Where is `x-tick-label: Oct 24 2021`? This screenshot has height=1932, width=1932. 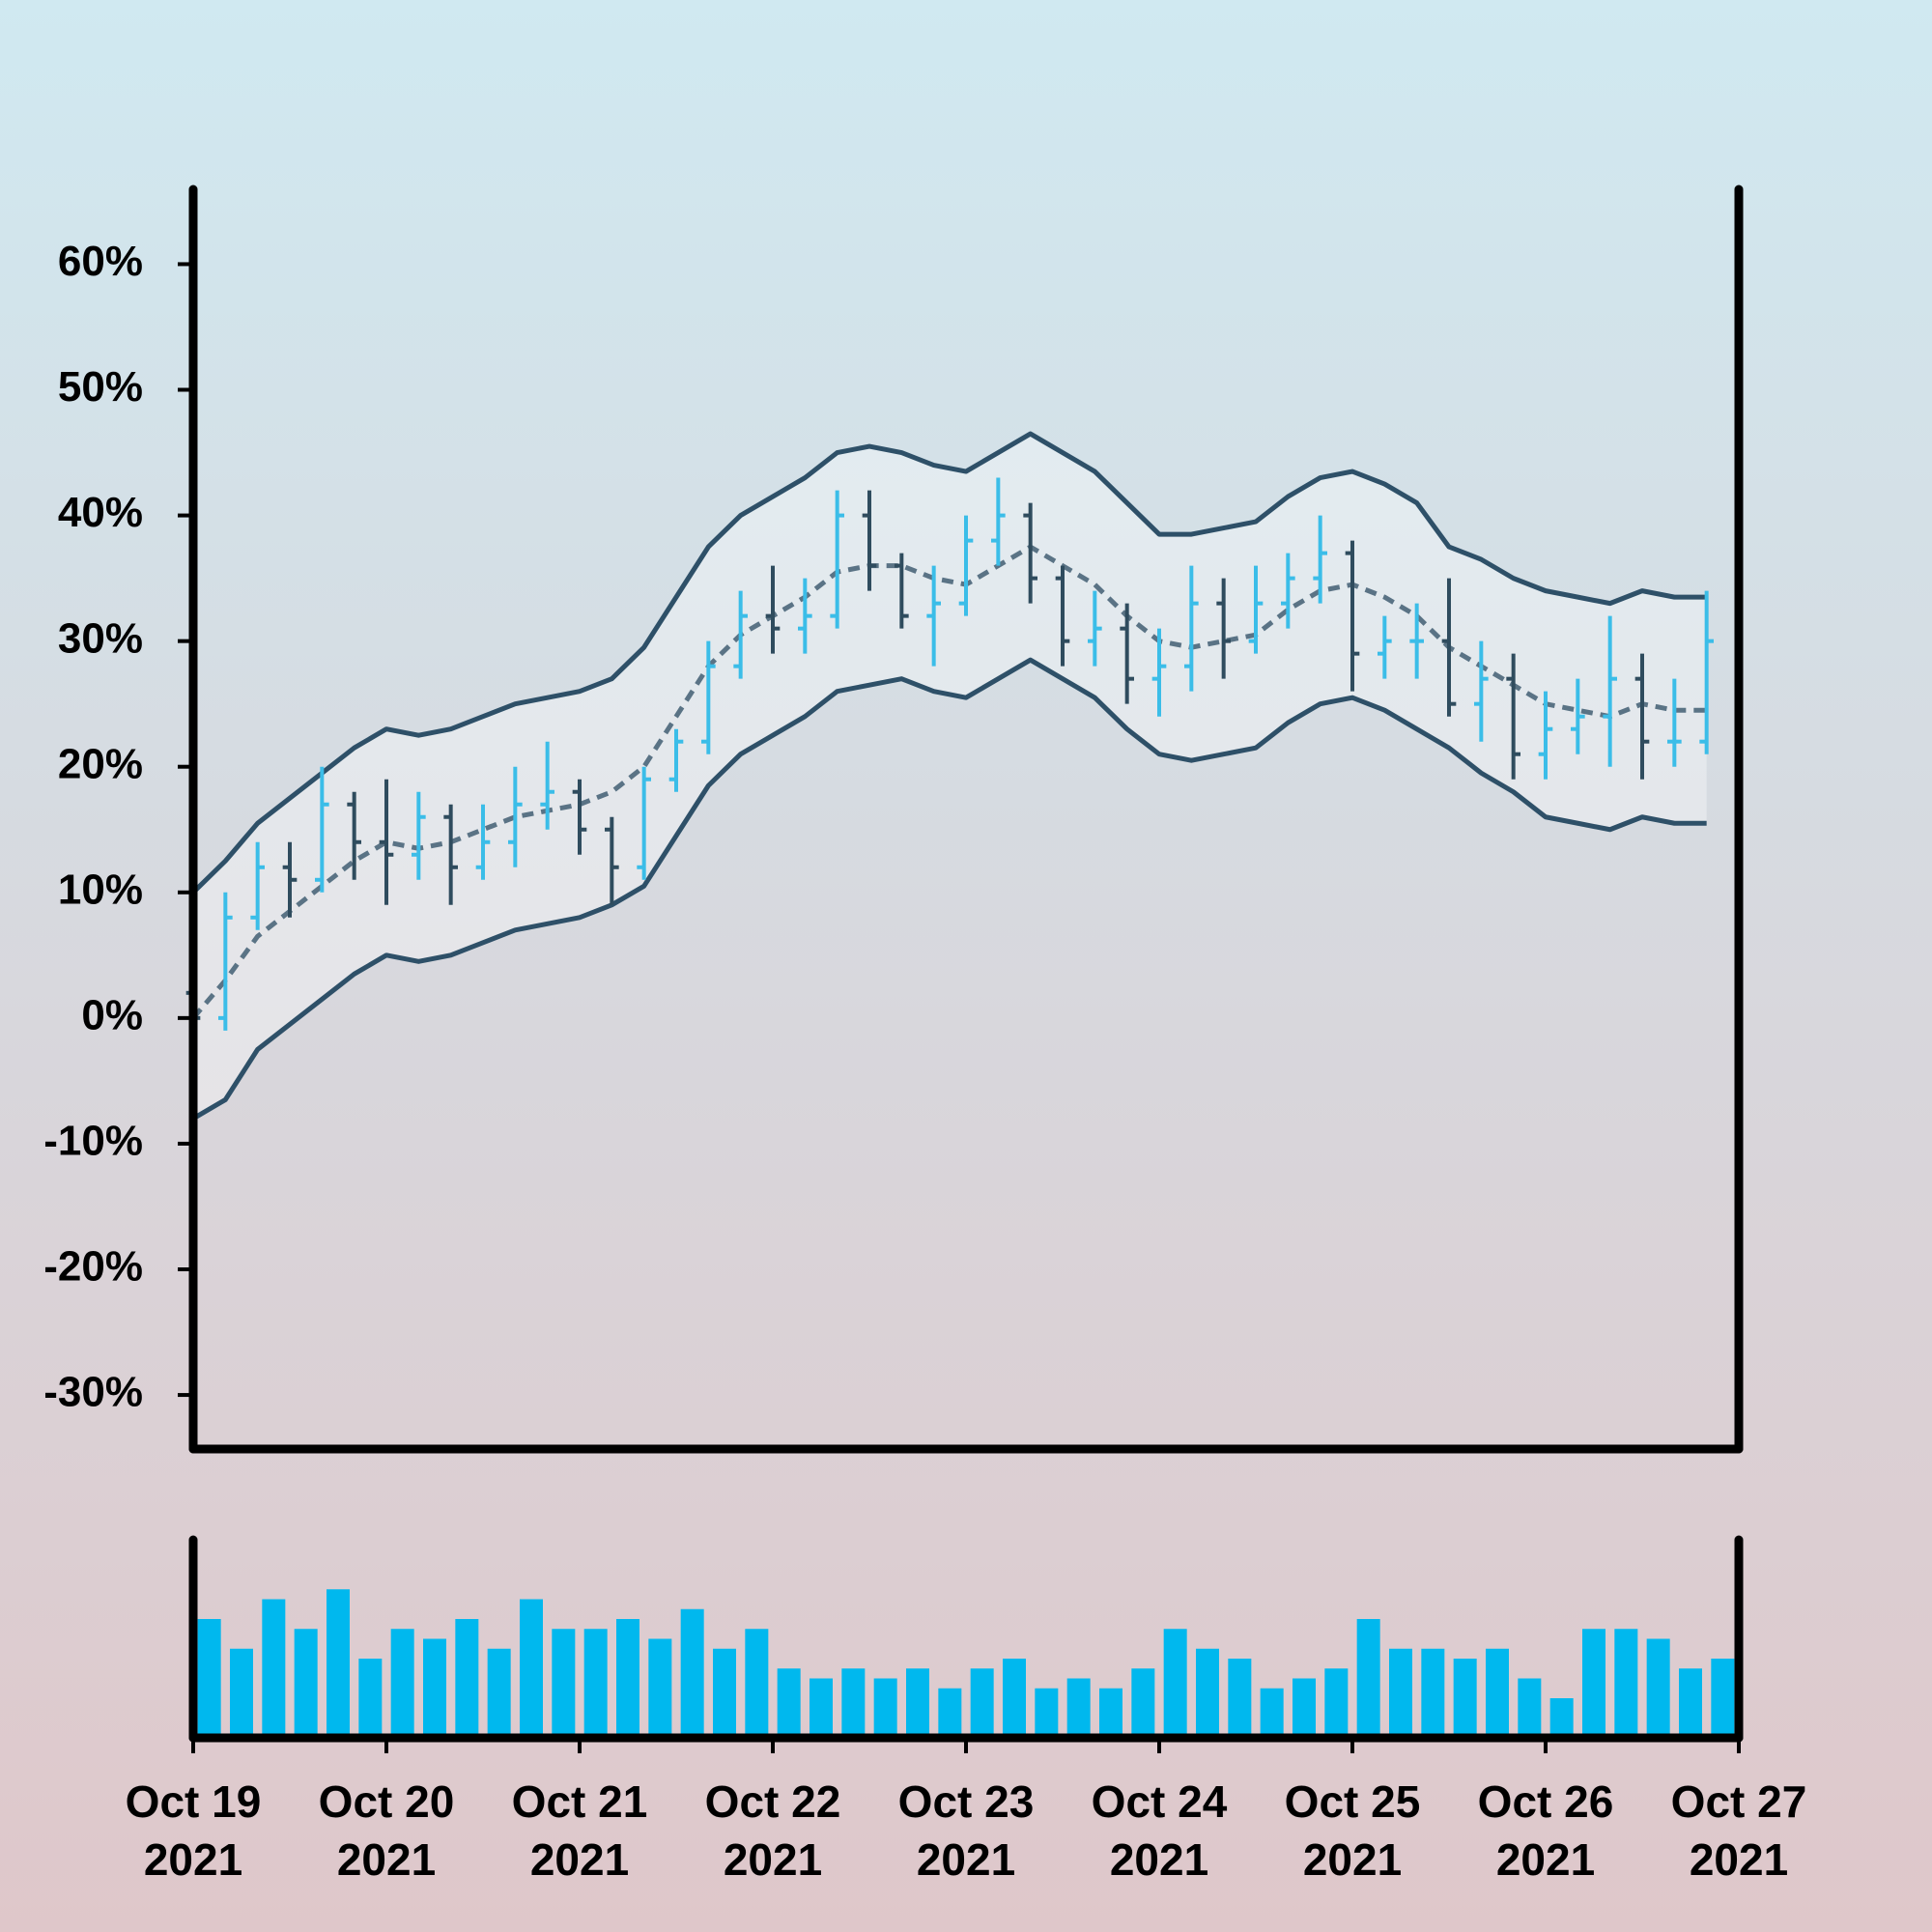 x-tick-label: Oct 24 2021 is located at coordinates (1159, 1830).